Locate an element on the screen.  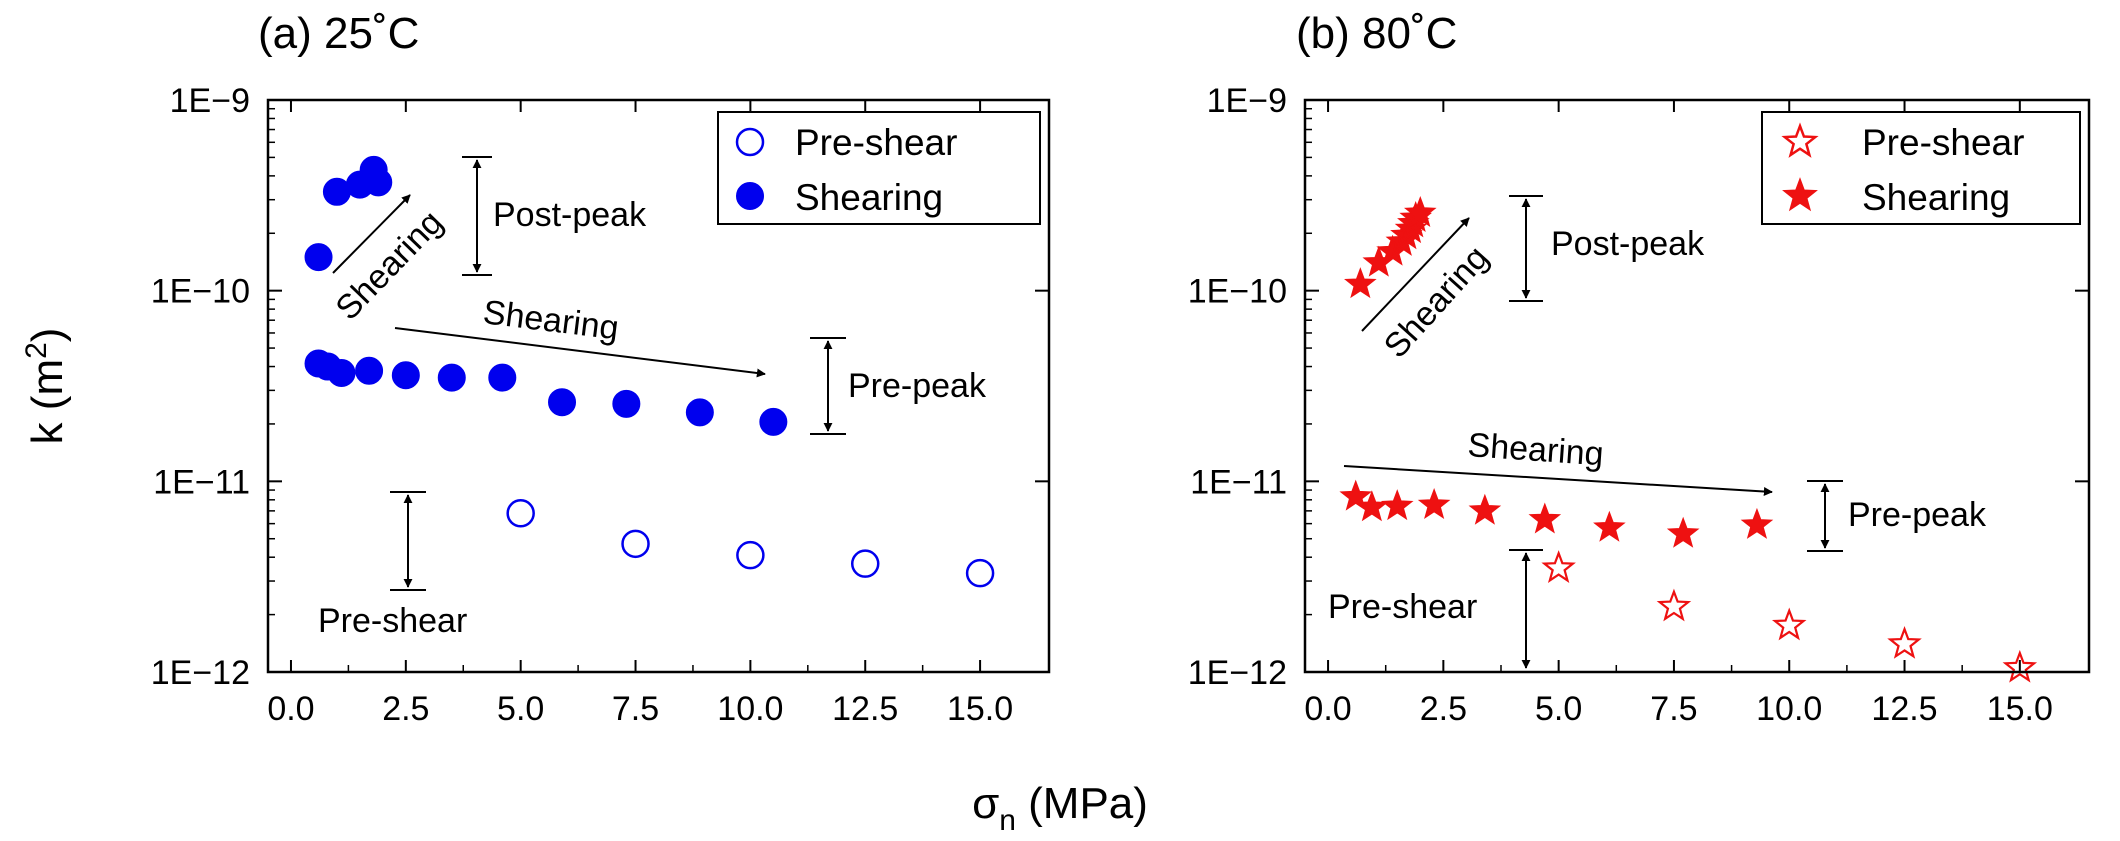
panel-a-legend-box is located at coordinates (879, 168).